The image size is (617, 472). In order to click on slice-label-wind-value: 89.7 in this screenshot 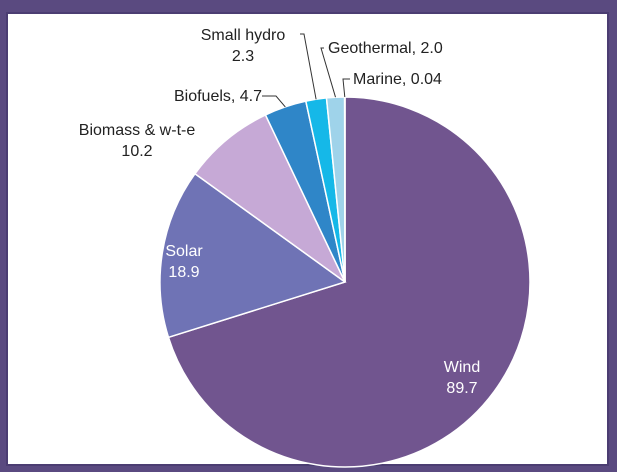, I will do `click(461, 388)`.